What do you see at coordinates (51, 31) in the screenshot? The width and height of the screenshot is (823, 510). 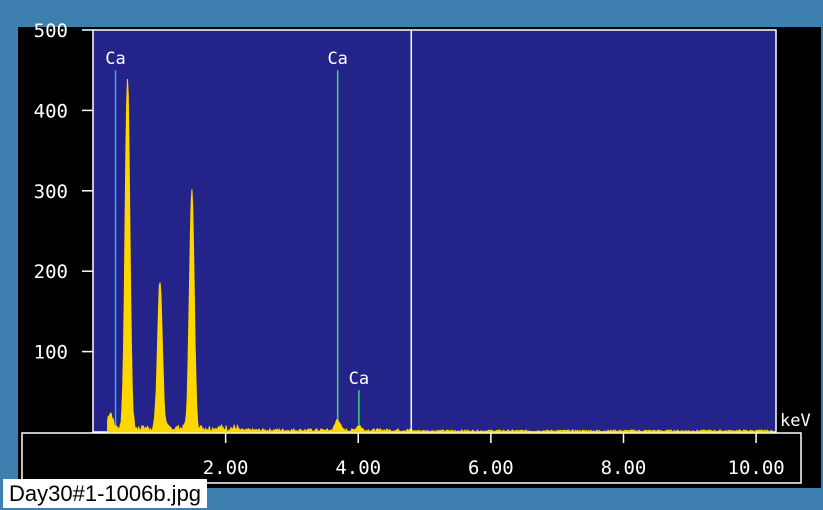 I see `y-tick-label: 500` at bounding box center [51, 31].